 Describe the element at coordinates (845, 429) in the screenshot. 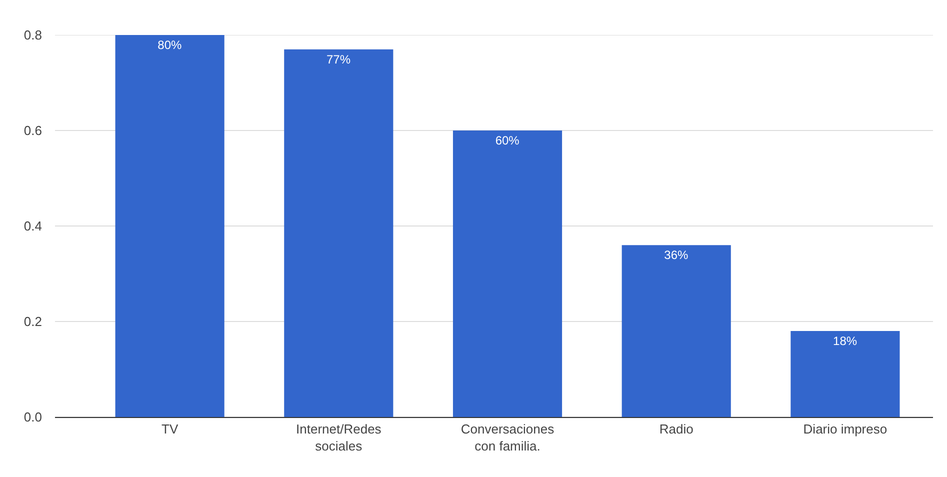

I see `x-tick-label: Diario impreso` at that location.